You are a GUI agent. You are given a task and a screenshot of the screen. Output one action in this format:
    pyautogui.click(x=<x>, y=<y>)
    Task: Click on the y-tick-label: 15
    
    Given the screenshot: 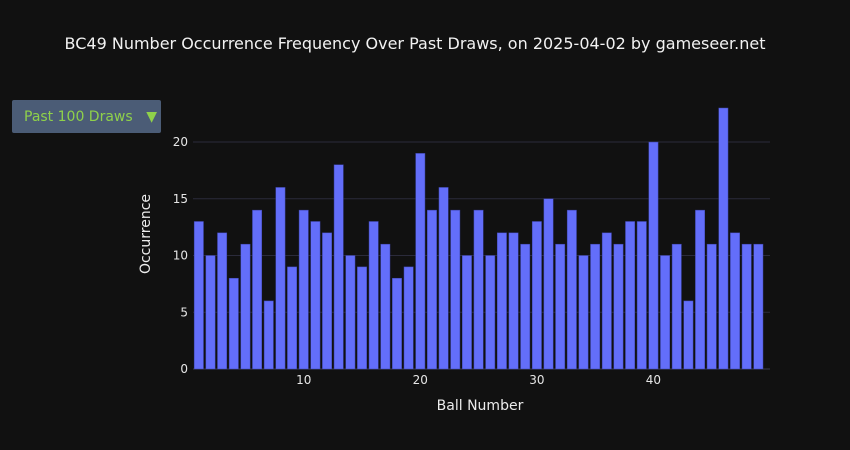 What is the action you would take?
    pyautogui.click(x=180, y=199)
    